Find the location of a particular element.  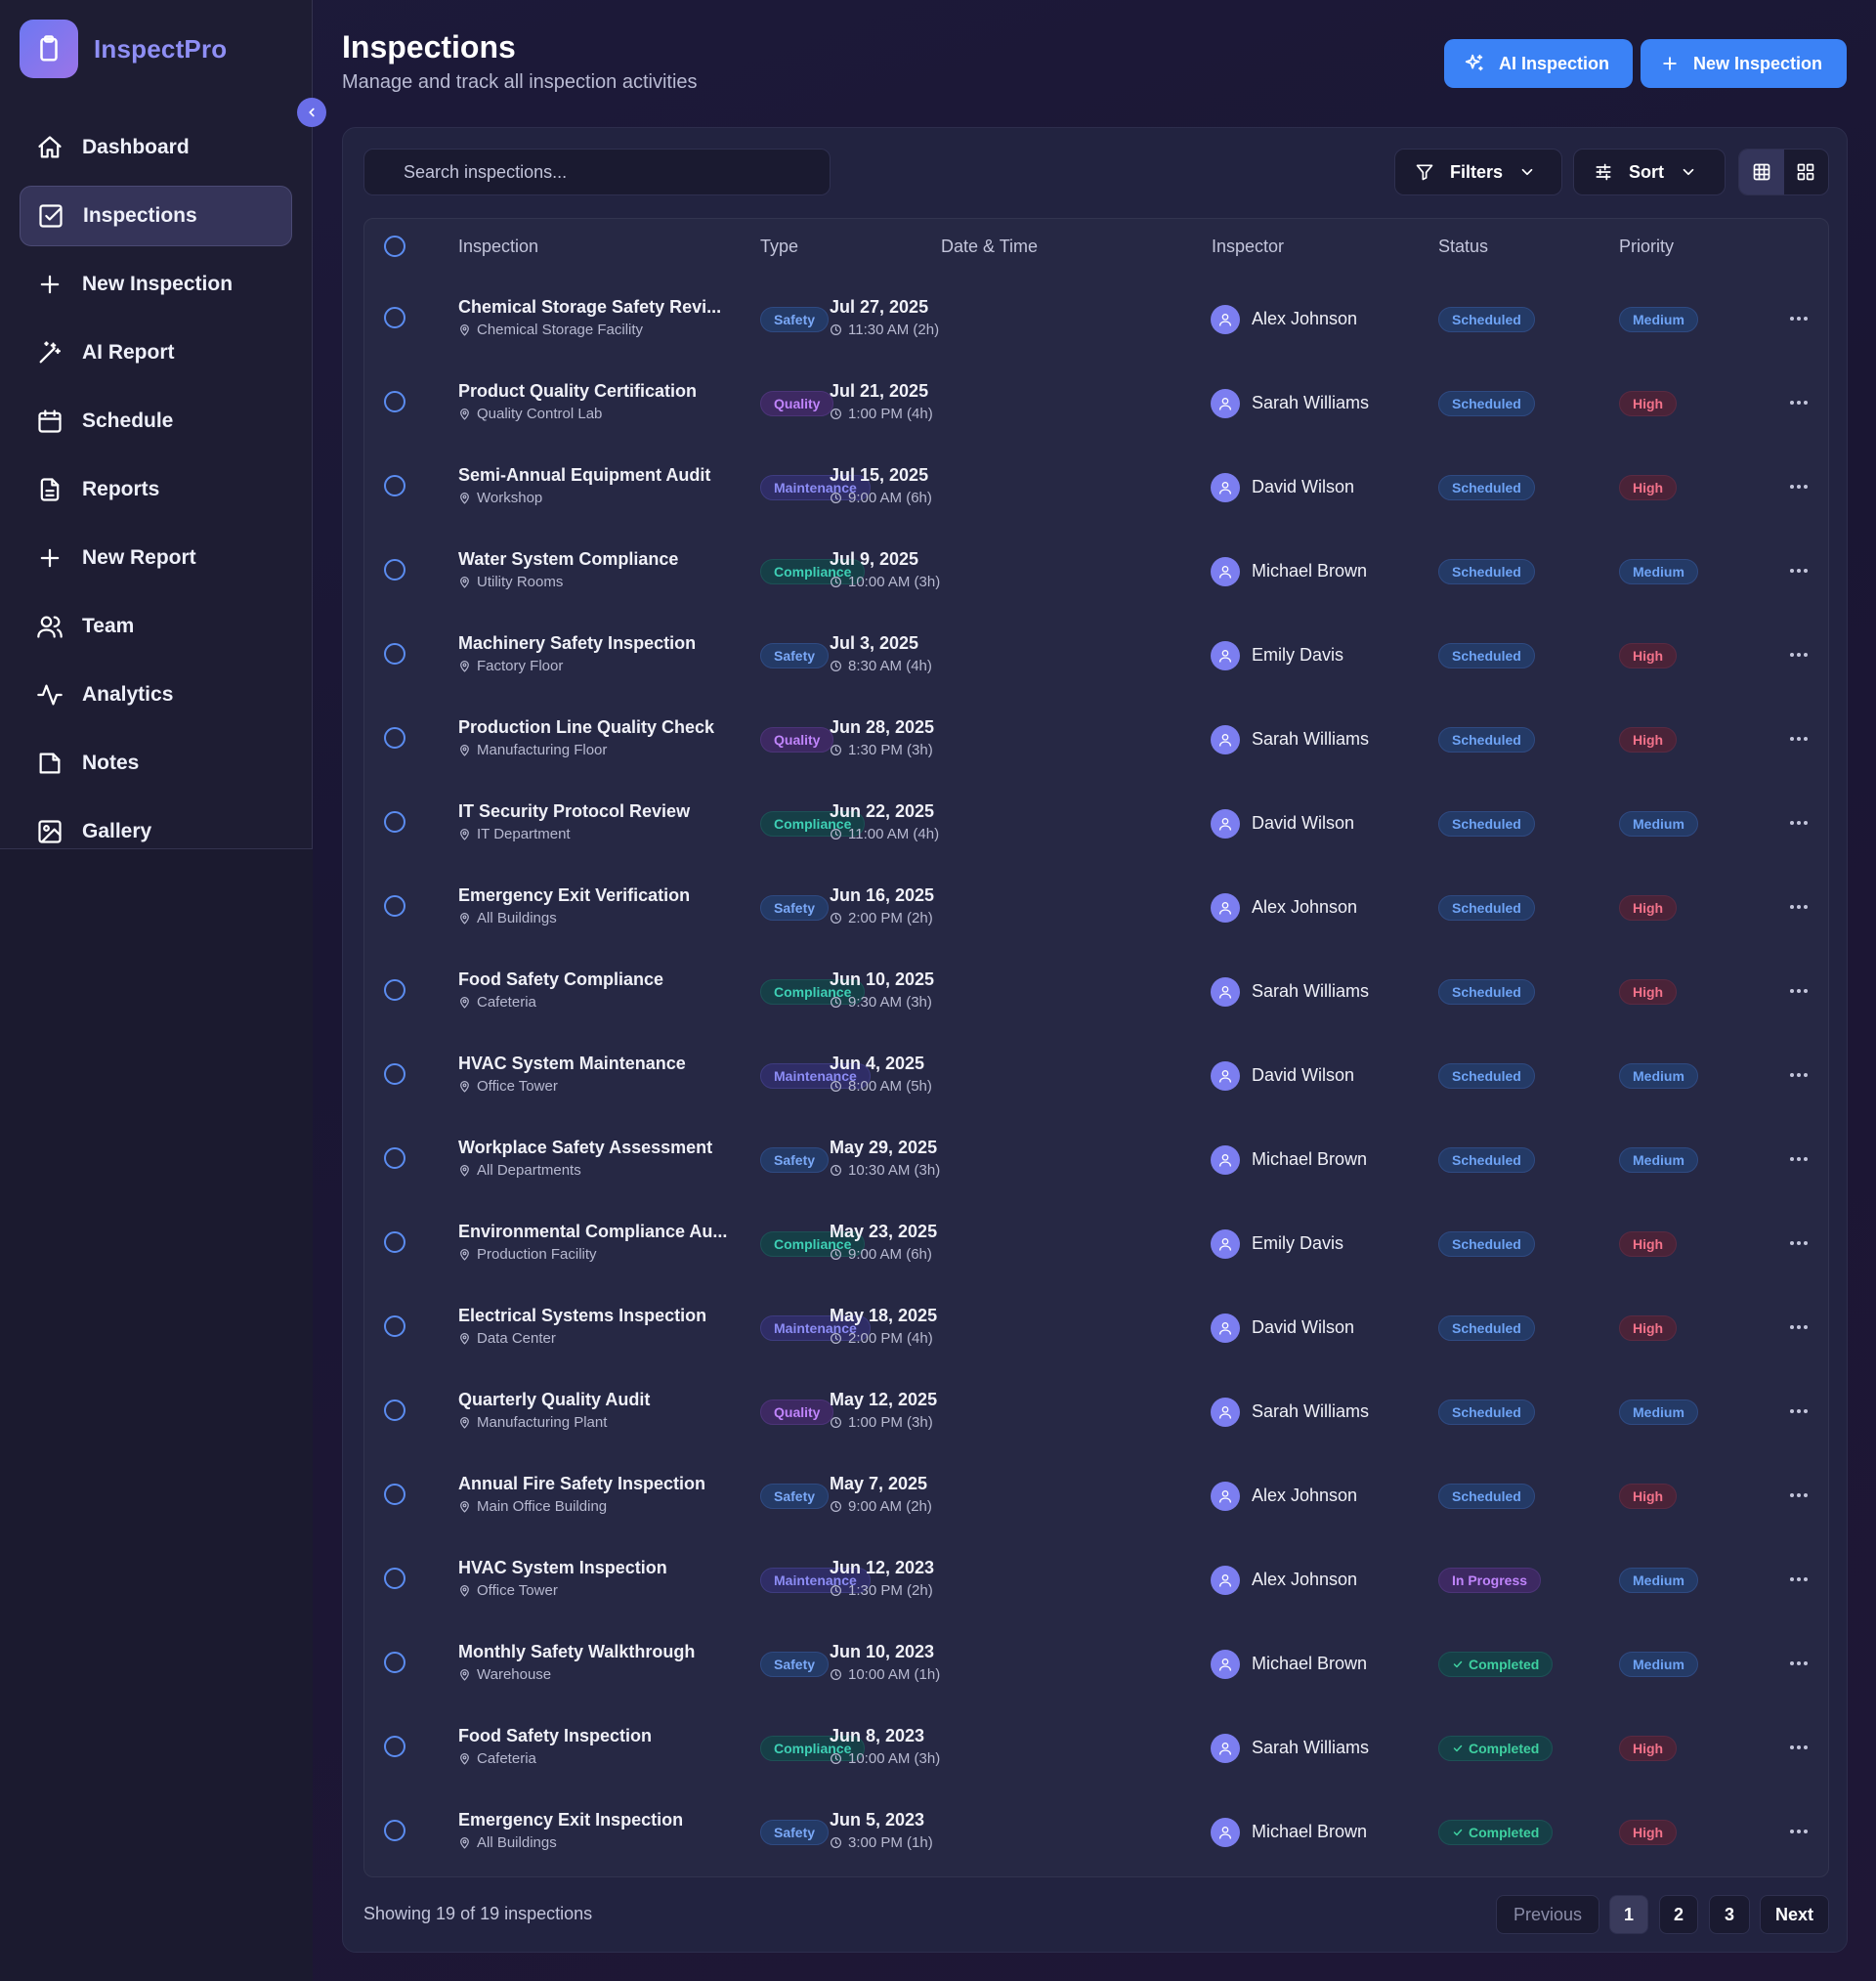

inspection-name: Production Line Quality Check is located at coordinates (586, 727).